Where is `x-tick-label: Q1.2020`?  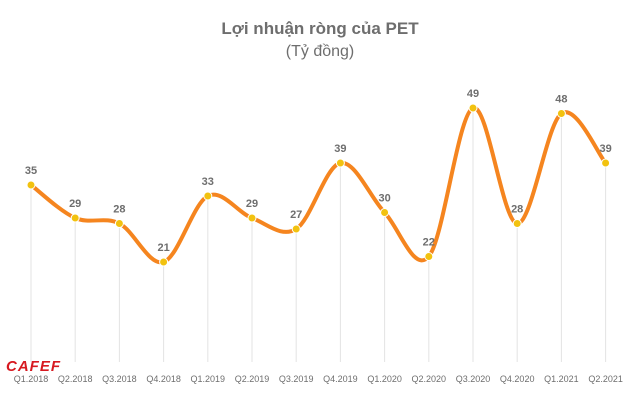
x-tick-label: Q1.2020 is located at coordinates (384, 379).